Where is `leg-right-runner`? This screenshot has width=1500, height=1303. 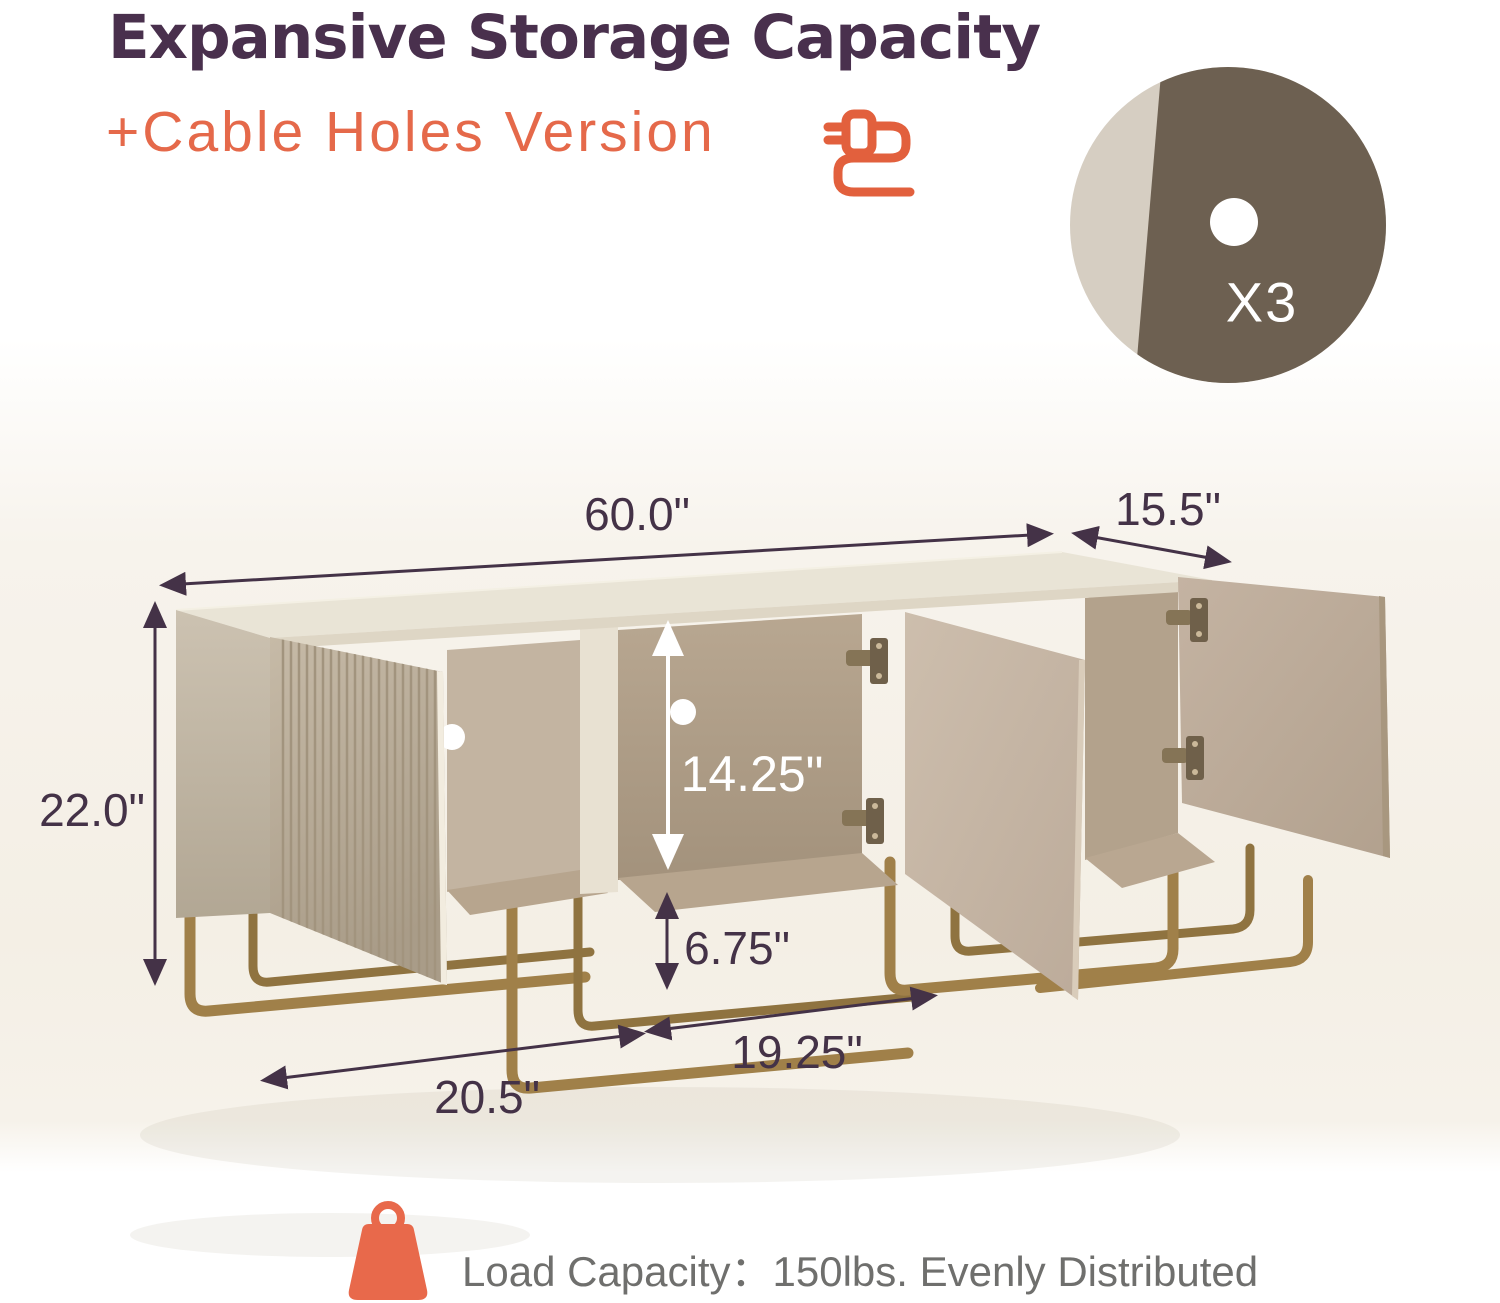
leg-right-runner is located at coordinates (1174, 934).